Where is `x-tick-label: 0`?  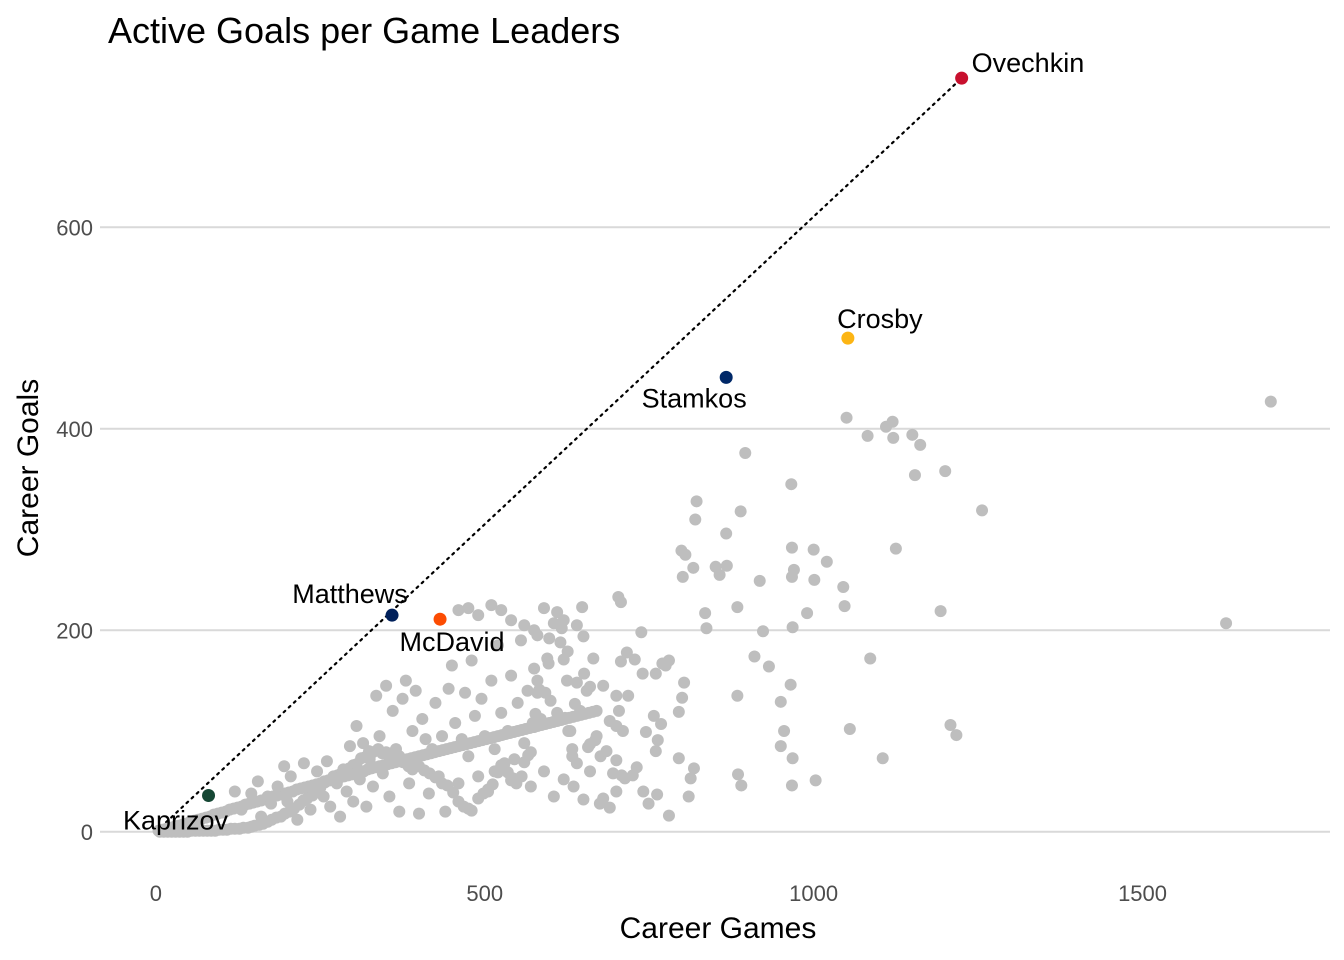 x-tick-label: 0 is located at coordinates (156, 893).